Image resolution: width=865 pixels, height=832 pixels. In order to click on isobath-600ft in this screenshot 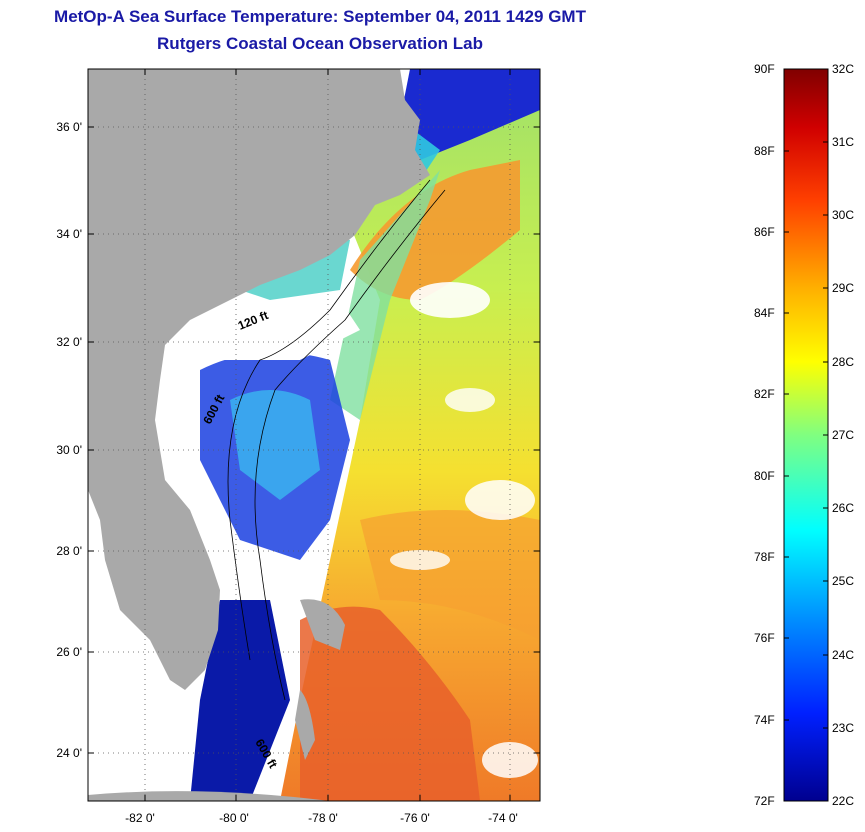, I will do `click(350, 445)`.